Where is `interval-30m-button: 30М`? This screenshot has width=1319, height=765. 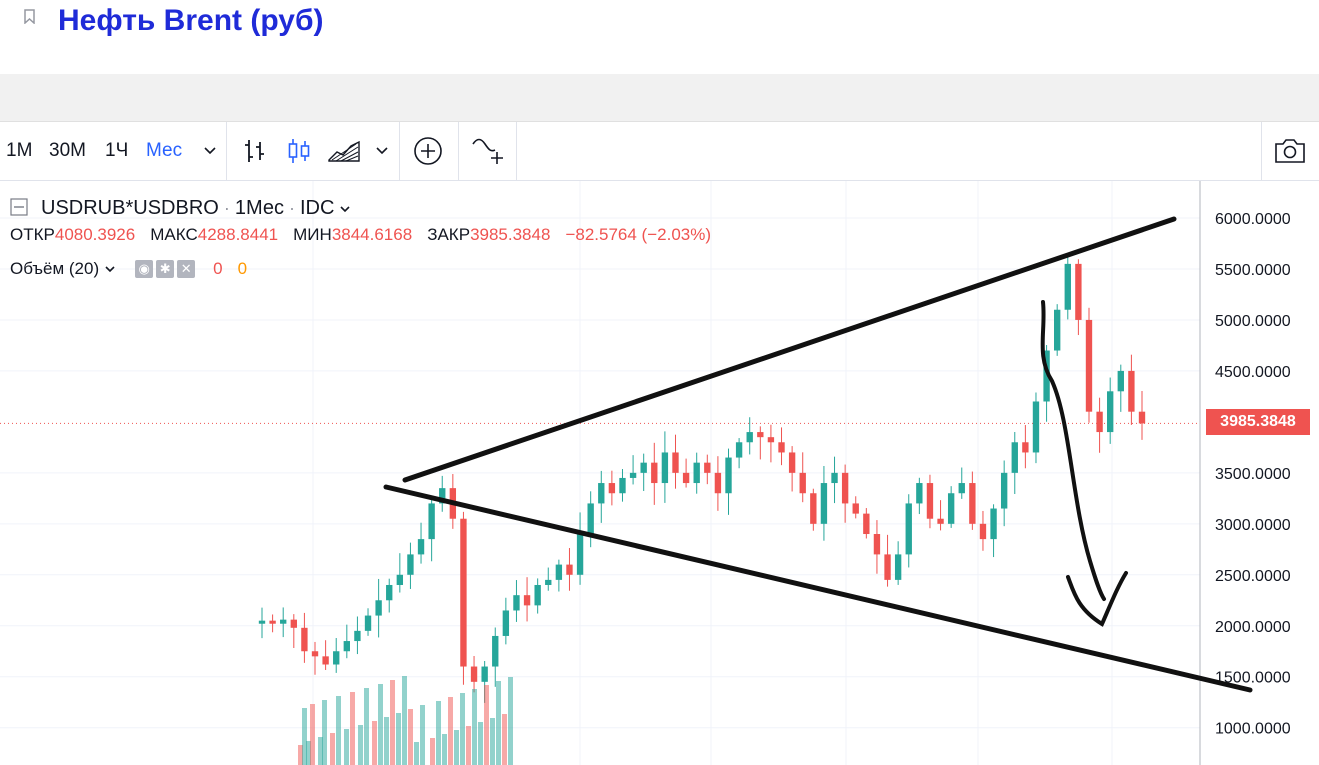 interval-30m-button: 30М is located at coordinates (67, 150).